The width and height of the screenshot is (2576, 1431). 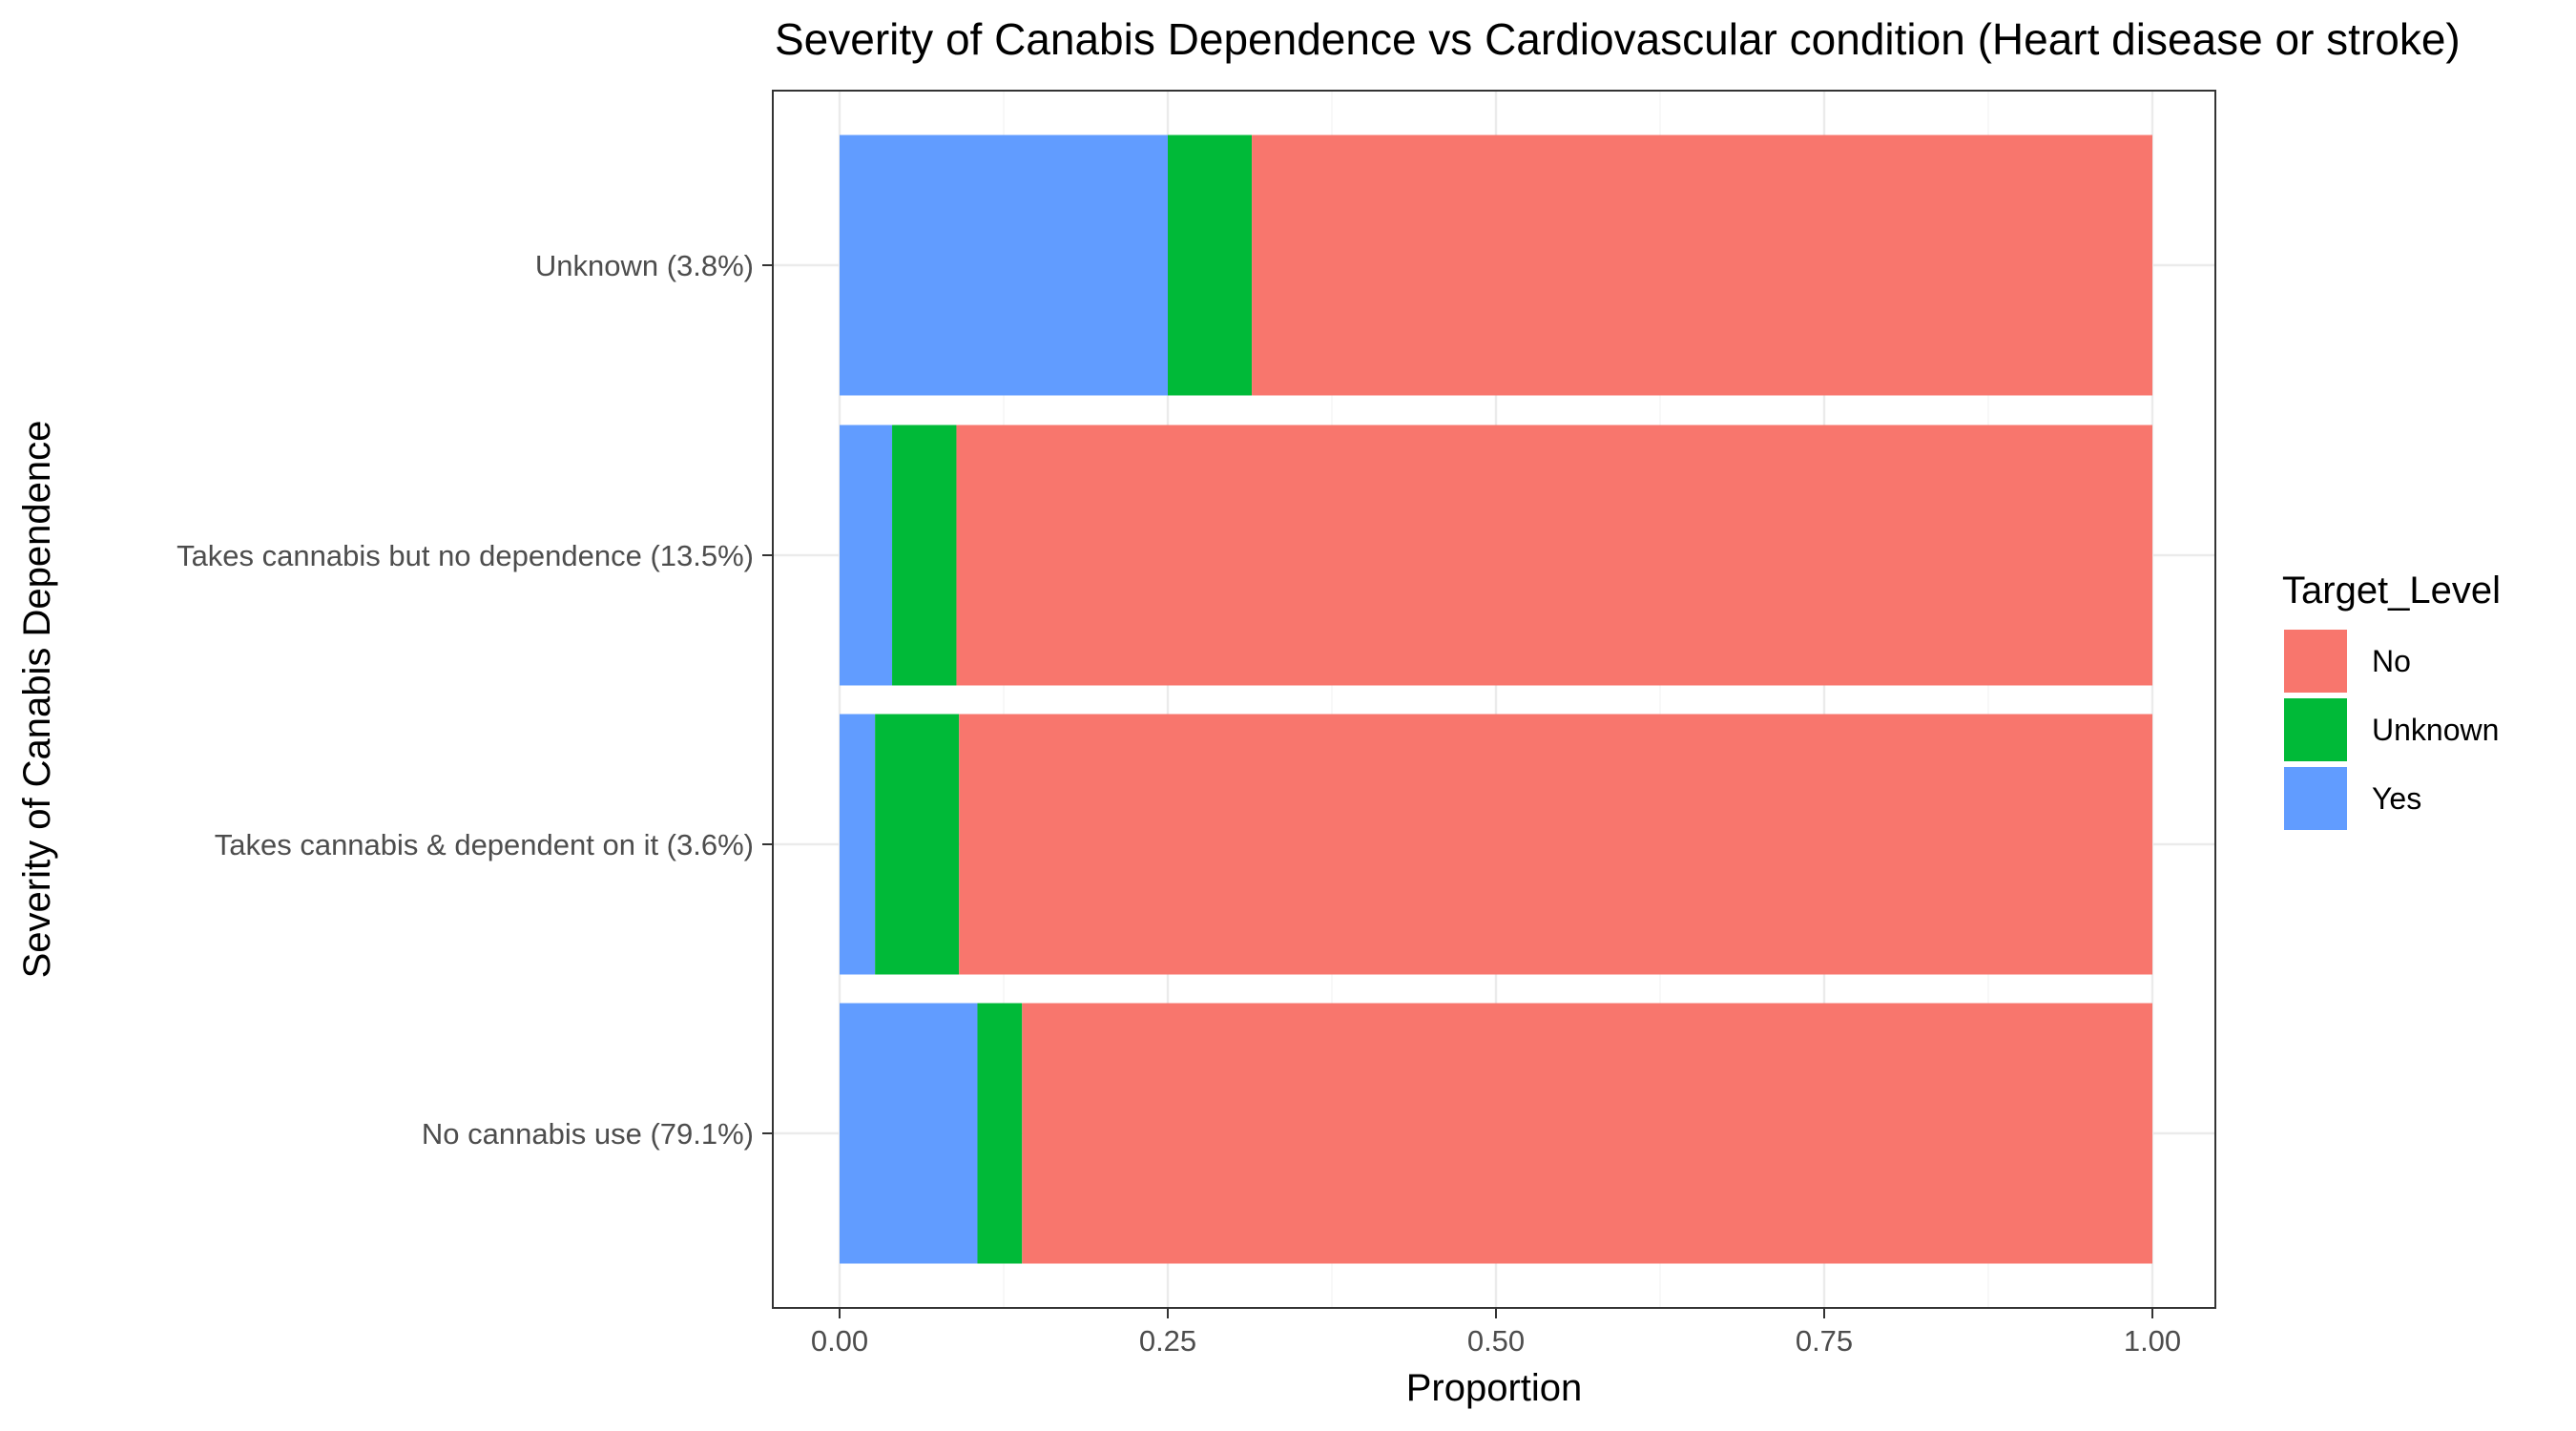 What do you see at coordinates (484, 844) in the screenshot?
I see `y-tick-label: Takes cannabis & dependent on it (3.6%)` at bounding box center [484, 844].